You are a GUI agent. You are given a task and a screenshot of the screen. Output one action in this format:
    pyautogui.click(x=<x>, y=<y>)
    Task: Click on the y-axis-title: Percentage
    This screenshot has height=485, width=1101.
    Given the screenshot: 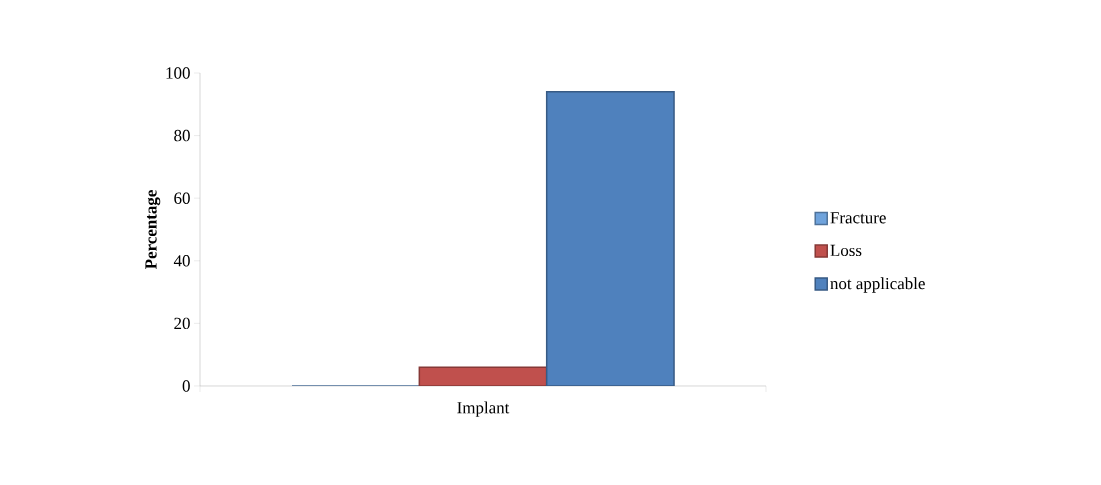 What is the action you would take?
    pyautogui.click(x=153, y=229)
    